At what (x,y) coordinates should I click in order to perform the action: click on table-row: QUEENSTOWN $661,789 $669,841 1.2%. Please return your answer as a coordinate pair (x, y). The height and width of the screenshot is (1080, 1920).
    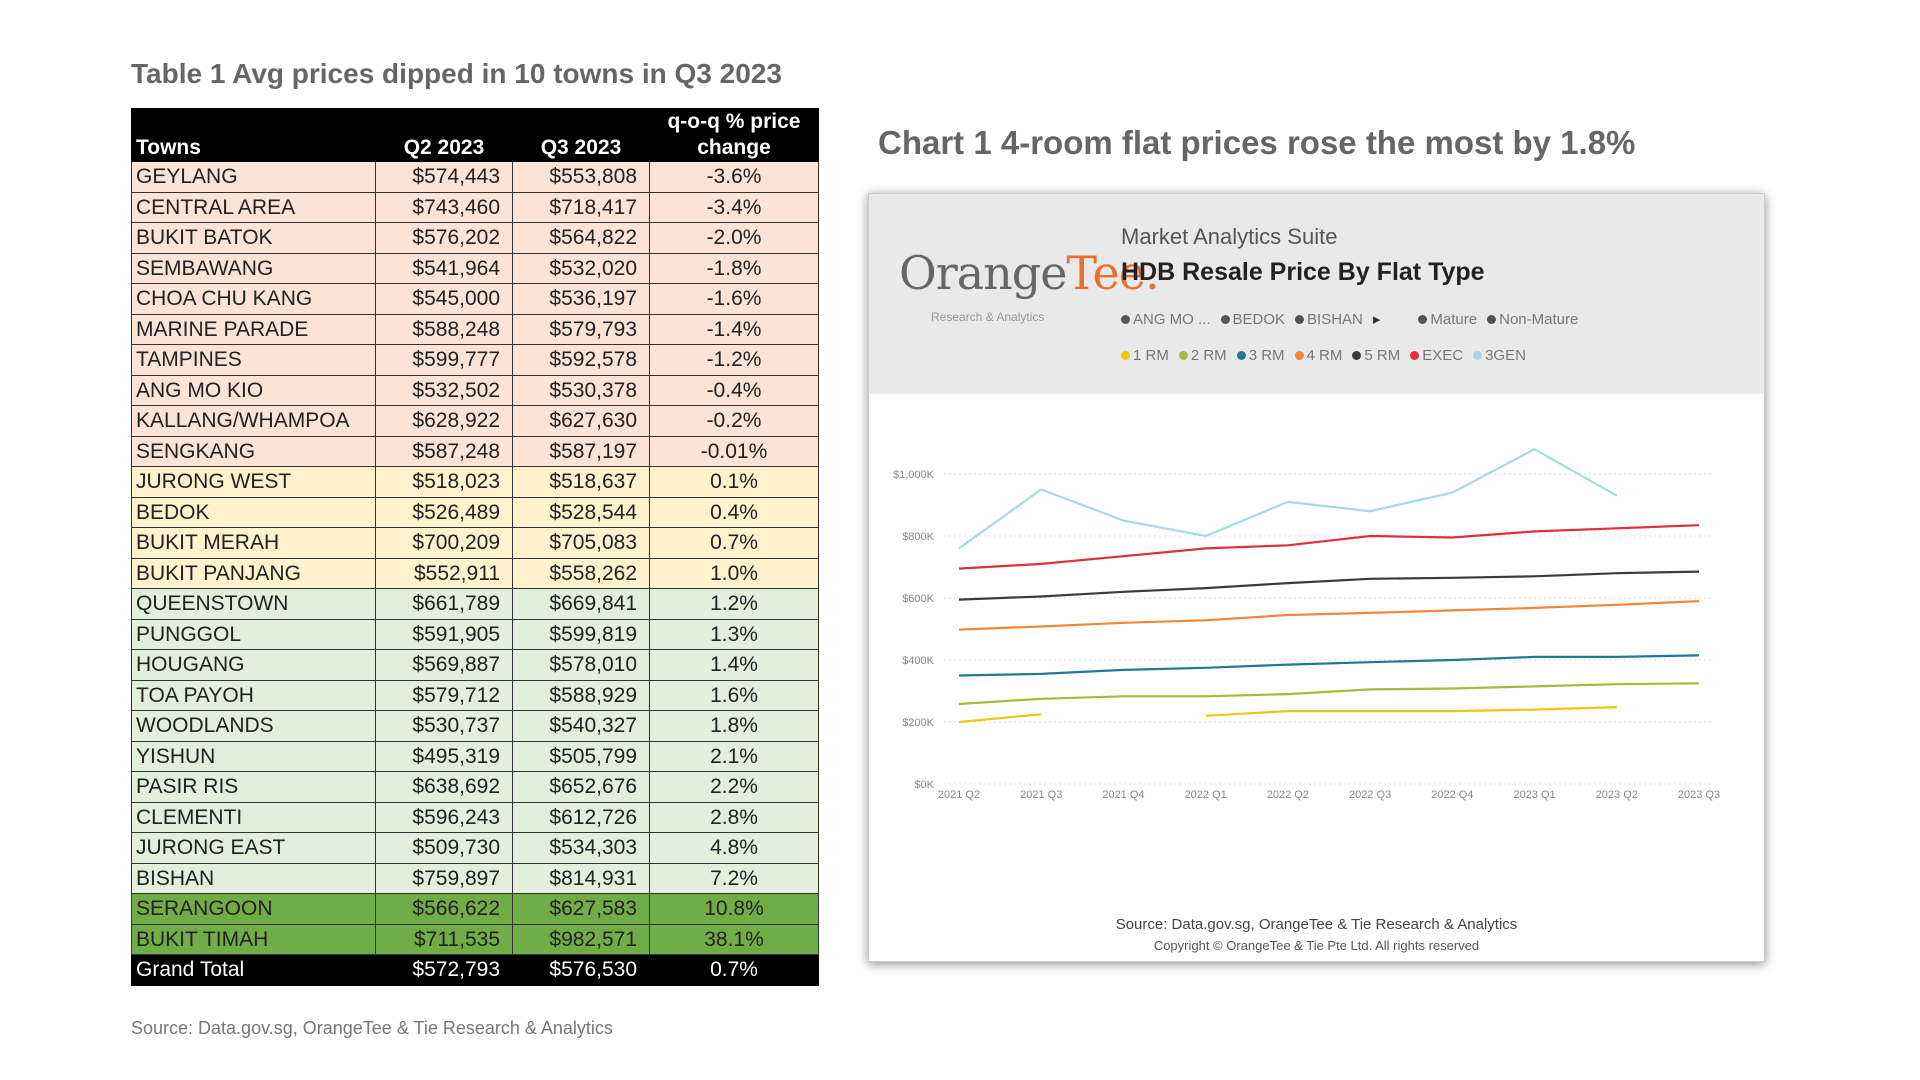
    Looking at the image, I should click on (475, 604).